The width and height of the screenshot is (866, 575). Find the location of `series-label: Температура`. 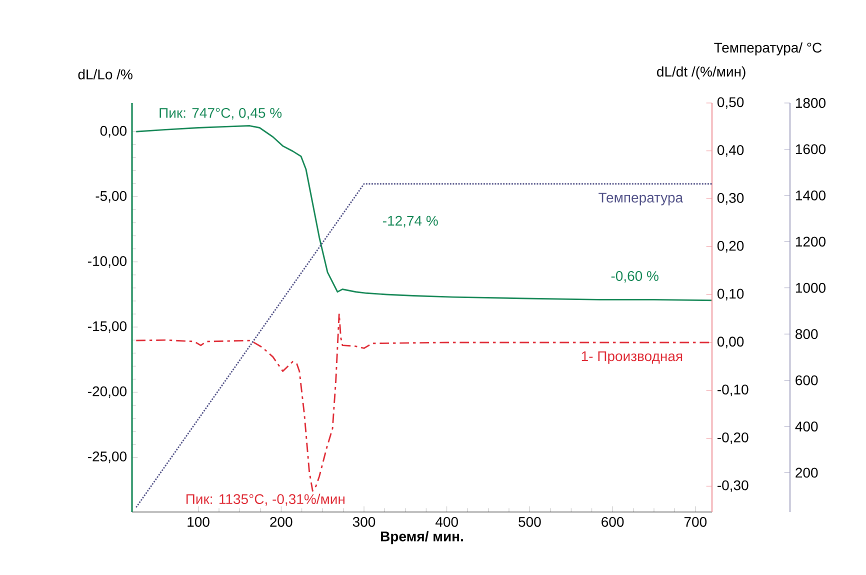

series-label: Температура is located at coordinates (641, 199).